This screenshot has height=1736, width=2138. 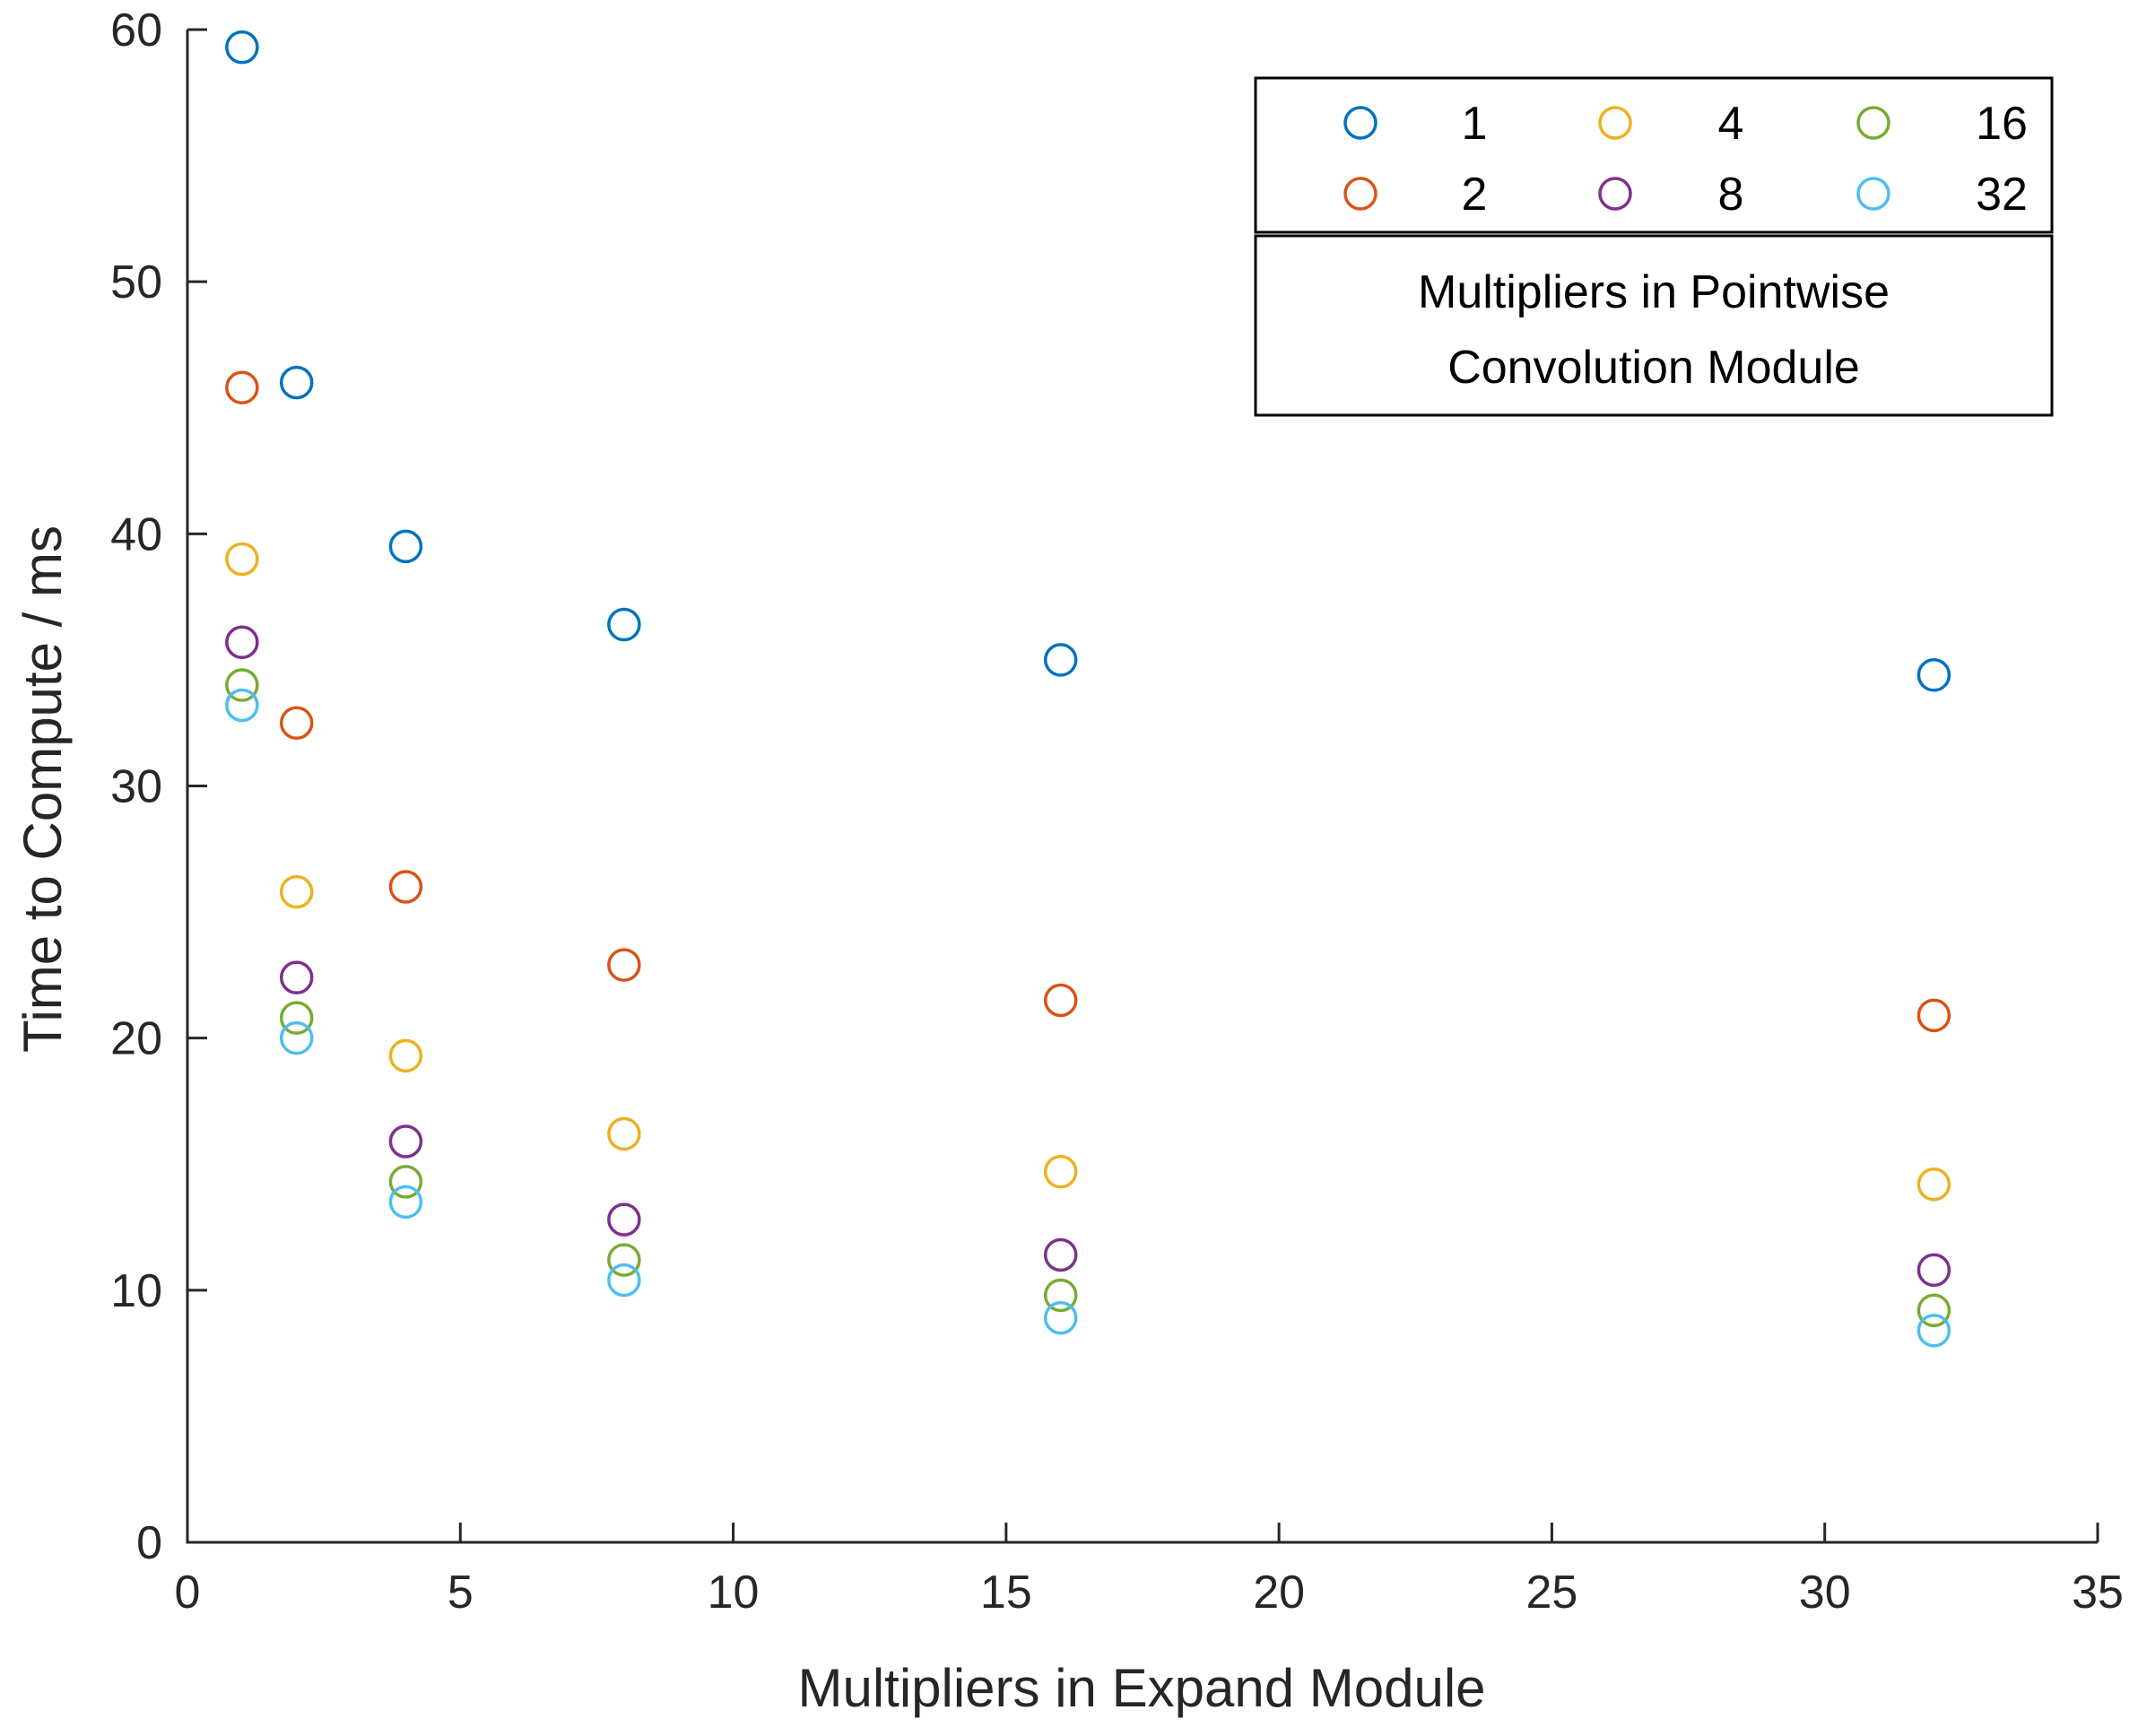 What do you see at coordinates (1942, 195) in the screenshot?
I see `legend-entry-32: 32` at bounding box center [1942, 195].